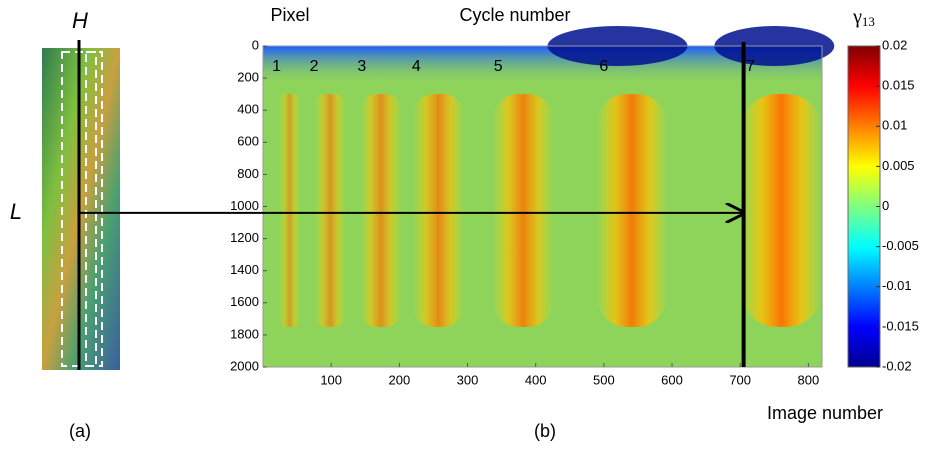 This screenshot has width=931, height=451. Describe the element at coordinates (248, 141) in the screenshot. I see `y-tick-label: 600` at that location.